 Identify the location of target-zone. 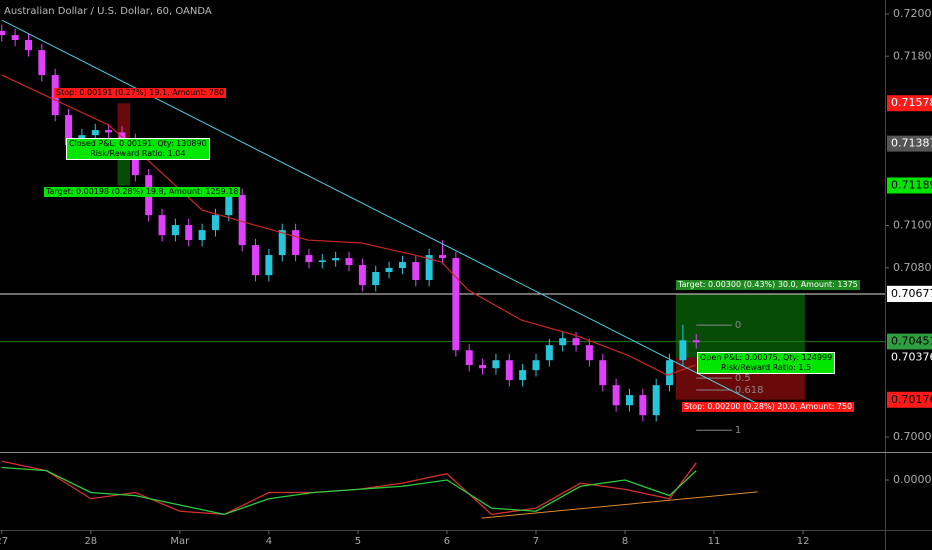
(740, 326).